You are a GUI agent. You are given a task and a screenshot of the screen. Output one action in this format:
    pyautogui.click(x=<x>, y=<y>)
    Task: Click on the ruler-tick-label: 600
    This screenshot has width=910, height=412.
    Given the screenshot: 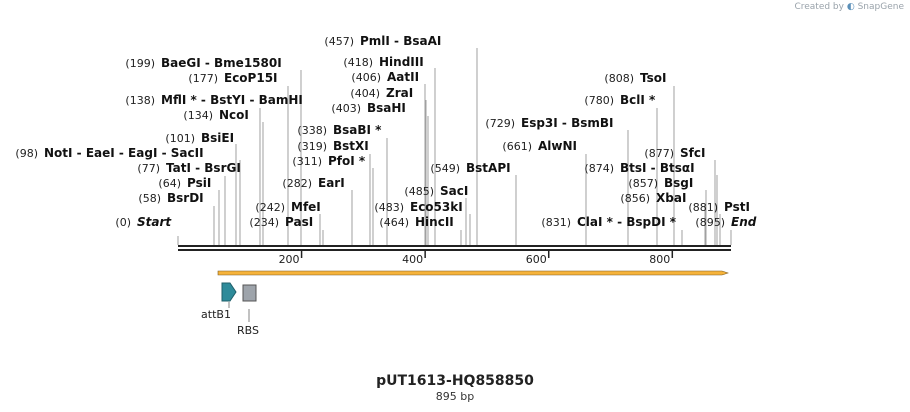 What is the action you would take?
    pyautogui.click(x=536, y=259)
    